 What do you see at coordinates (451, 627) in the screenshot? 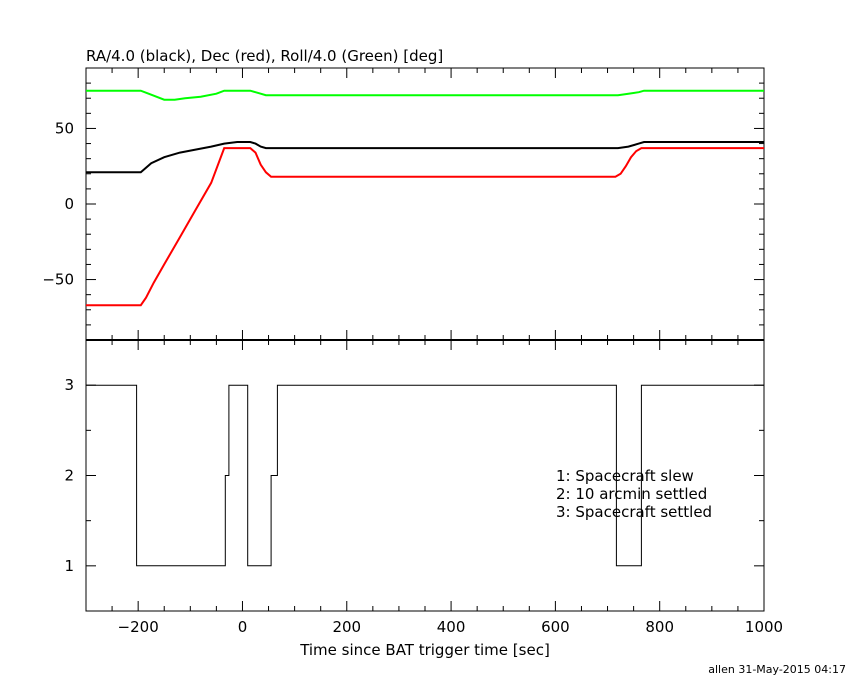
I see `x-tick-label: 400` at bounding box center [451, 627].